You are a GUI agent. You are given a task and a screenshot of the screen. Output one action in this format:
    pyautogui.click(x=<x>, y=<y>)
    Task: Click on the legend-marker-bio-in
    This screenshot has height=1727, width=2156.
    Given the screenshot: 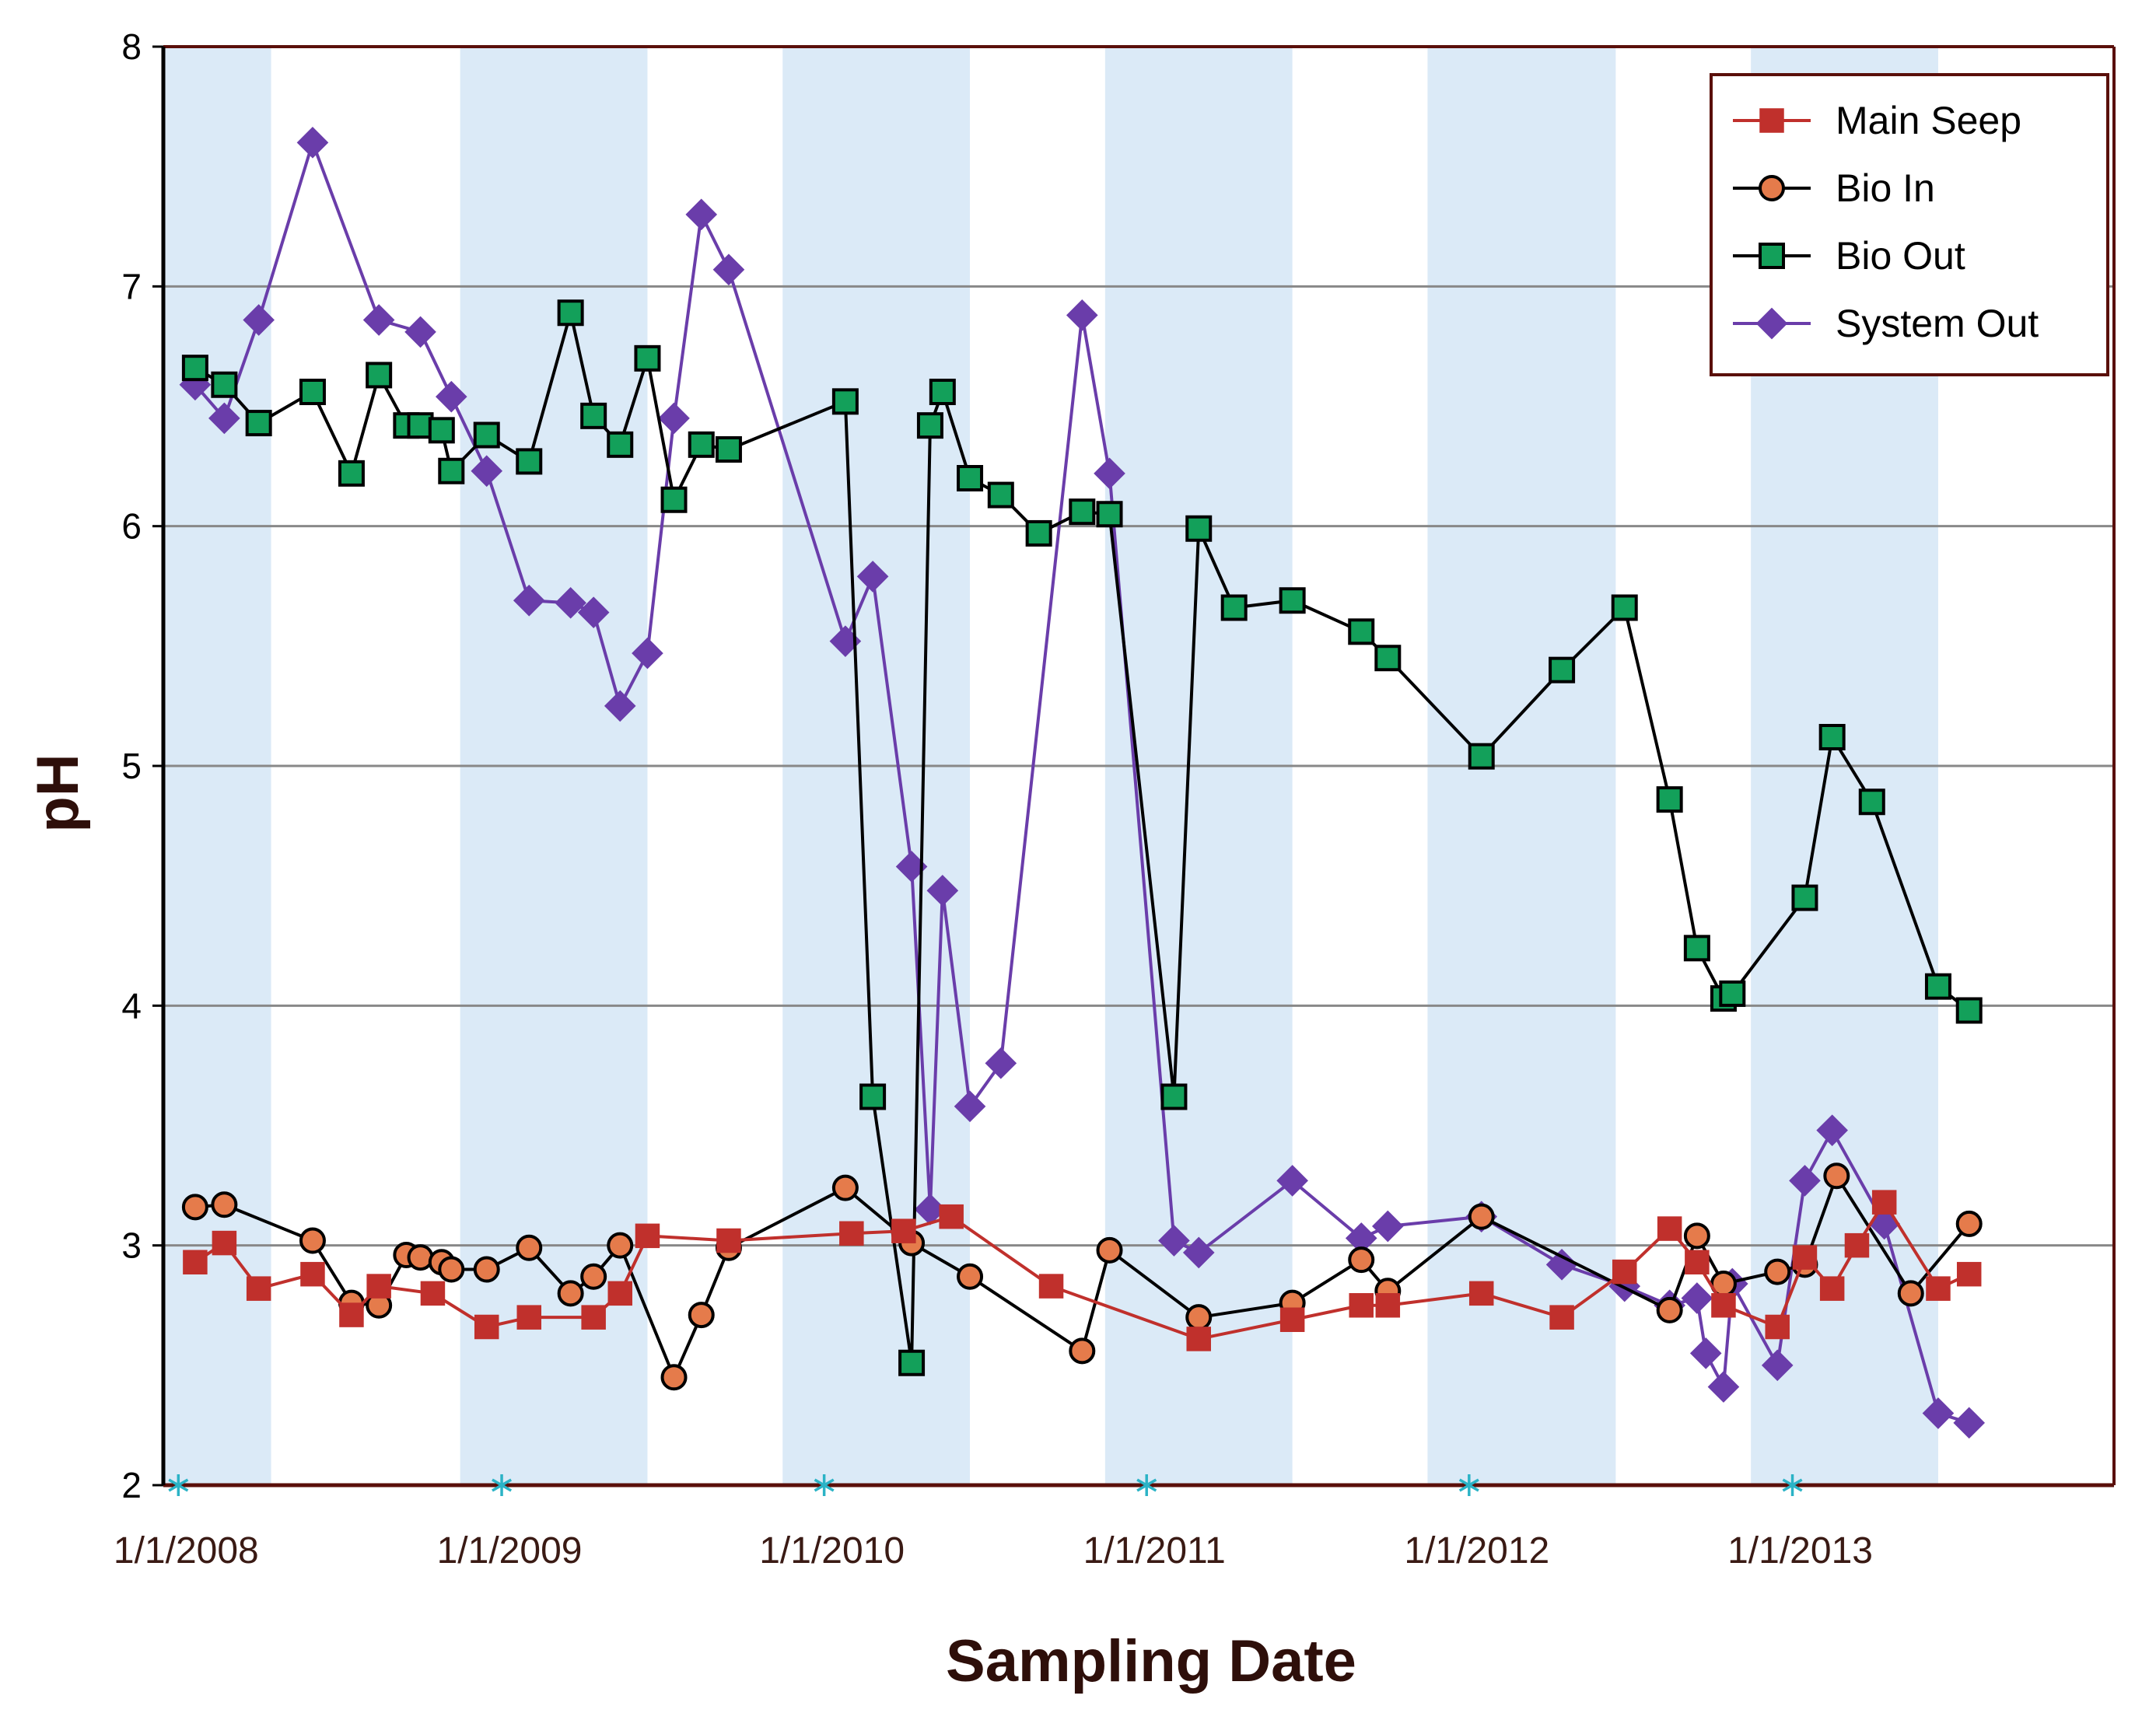 What is the action you would take?
    pyautogui.click(x=1772, y=188)
    